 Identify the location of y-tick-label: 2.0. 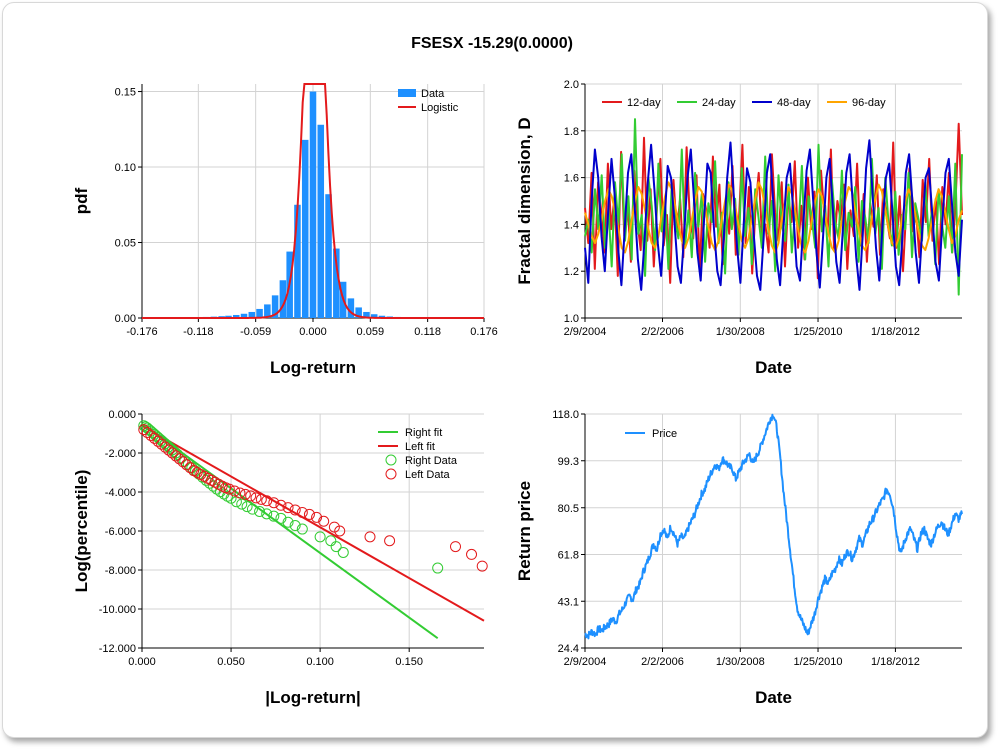
(571, 85).